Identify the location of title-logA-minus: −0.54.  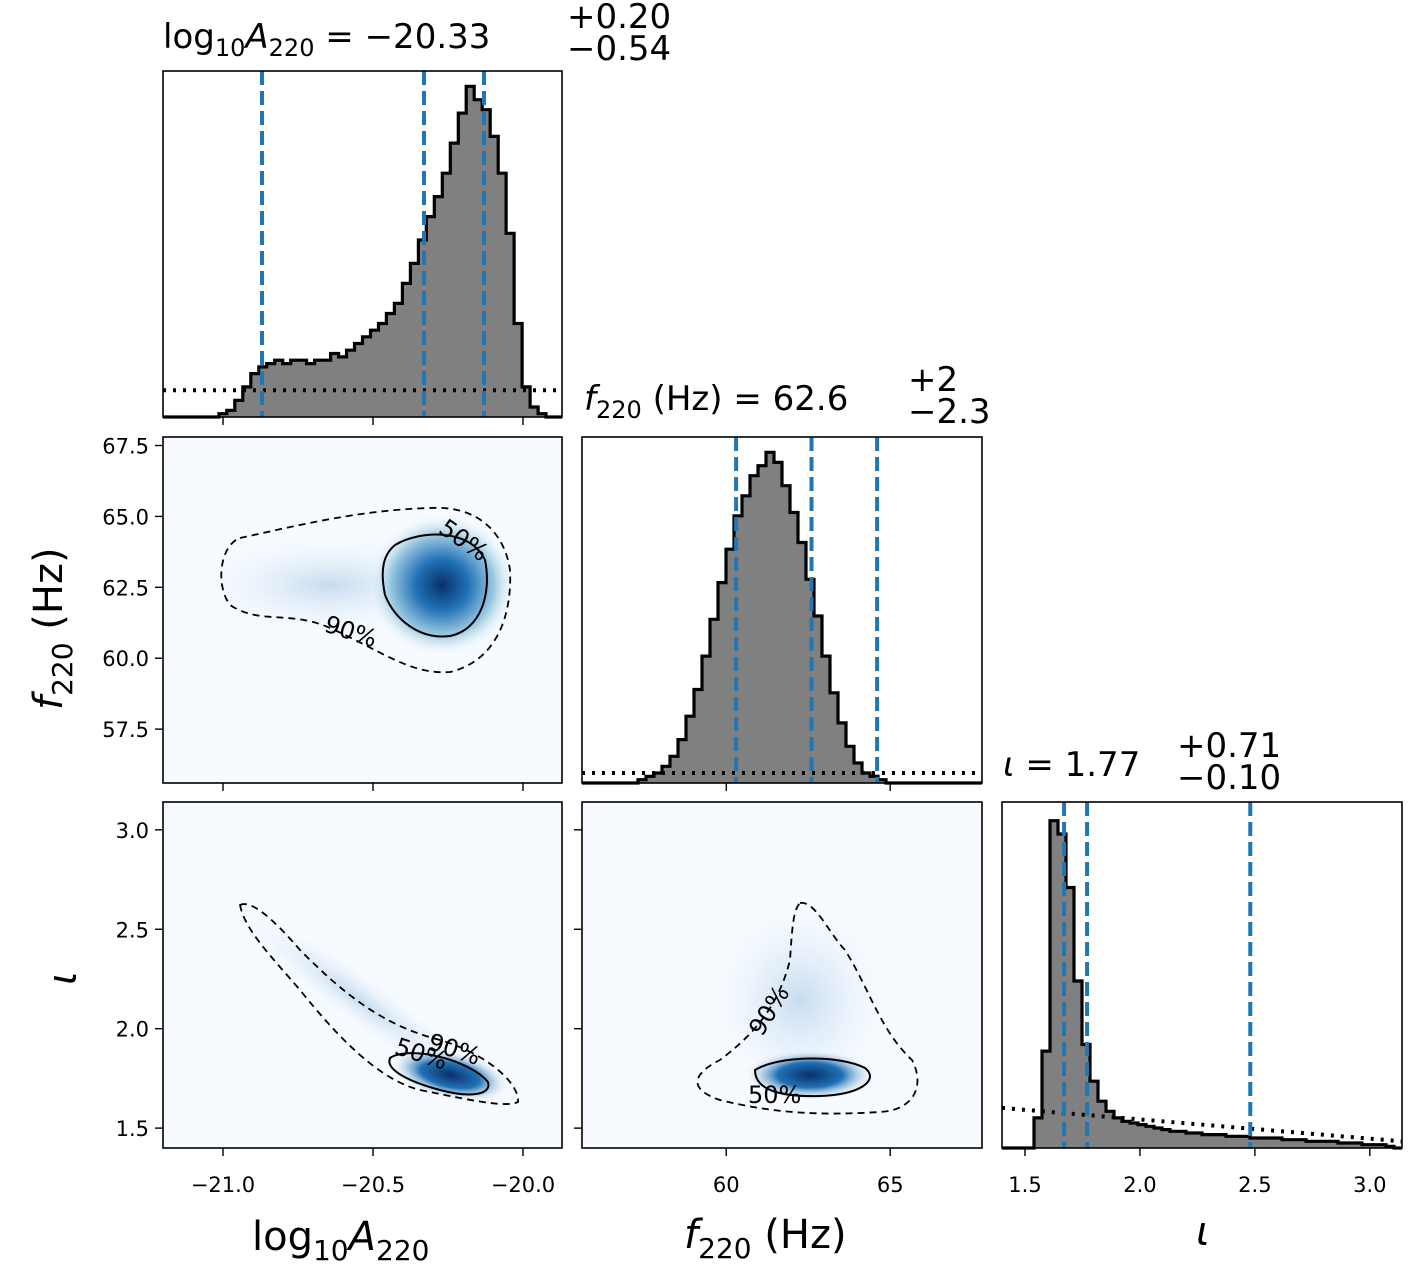
(619, 49).